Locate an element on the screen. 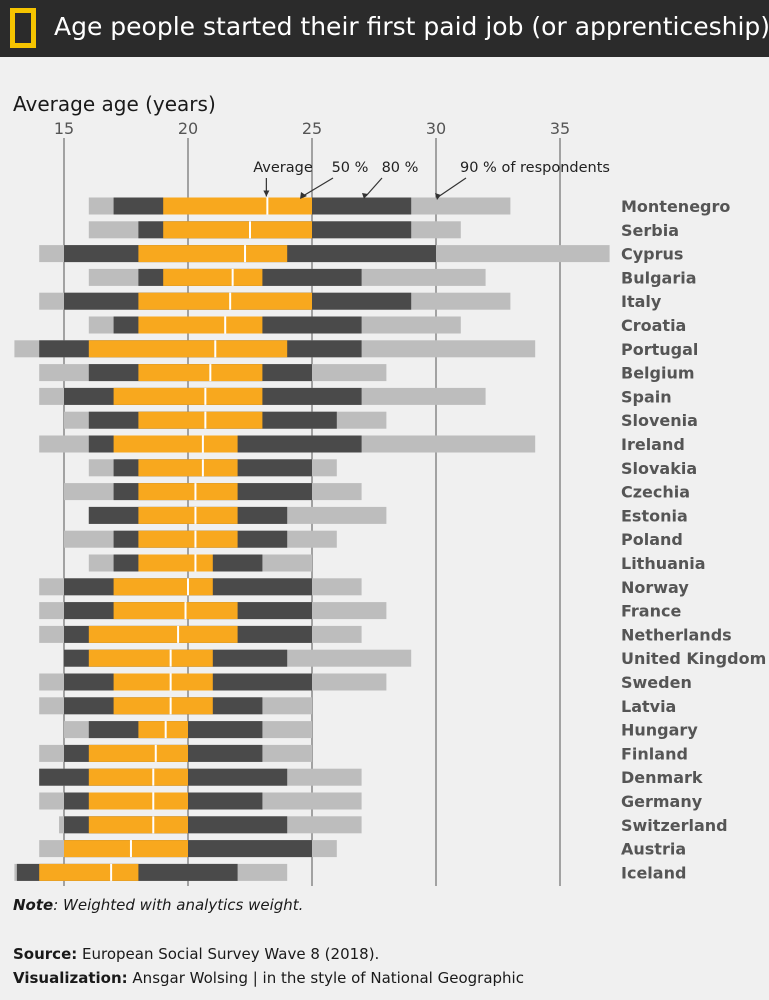  country-label-germany: Germany is located at coordinates (662, 801).